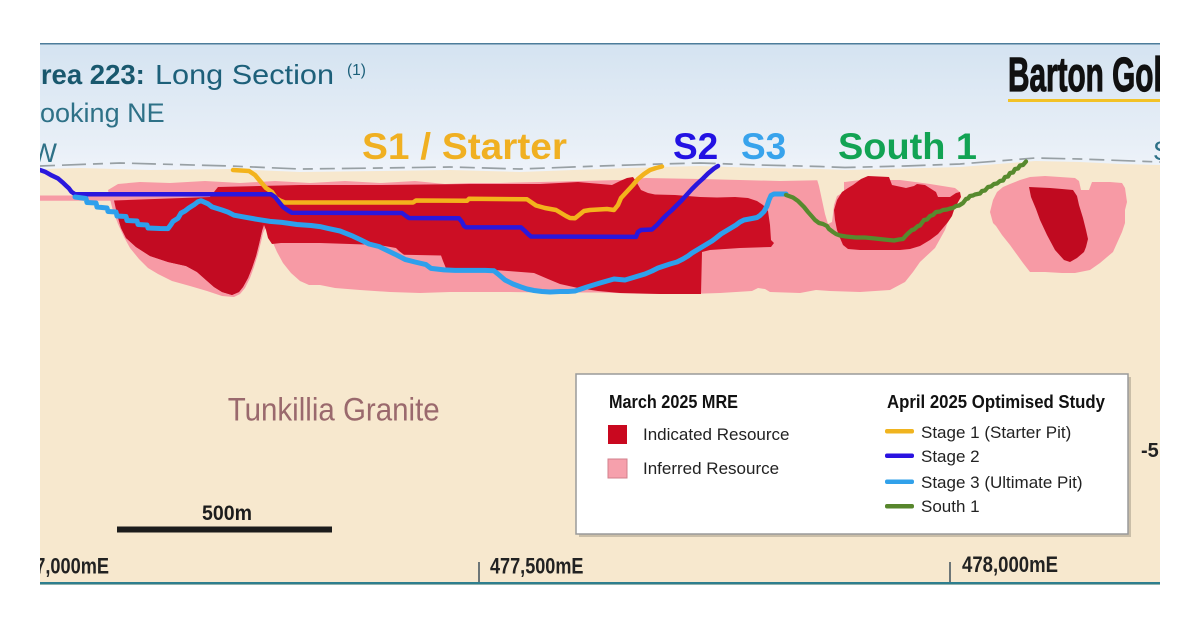 Image resolution: width=1200 pixels, height=628 pixels. I want to click on svg-text: 477,500mE, so click(537, 566).